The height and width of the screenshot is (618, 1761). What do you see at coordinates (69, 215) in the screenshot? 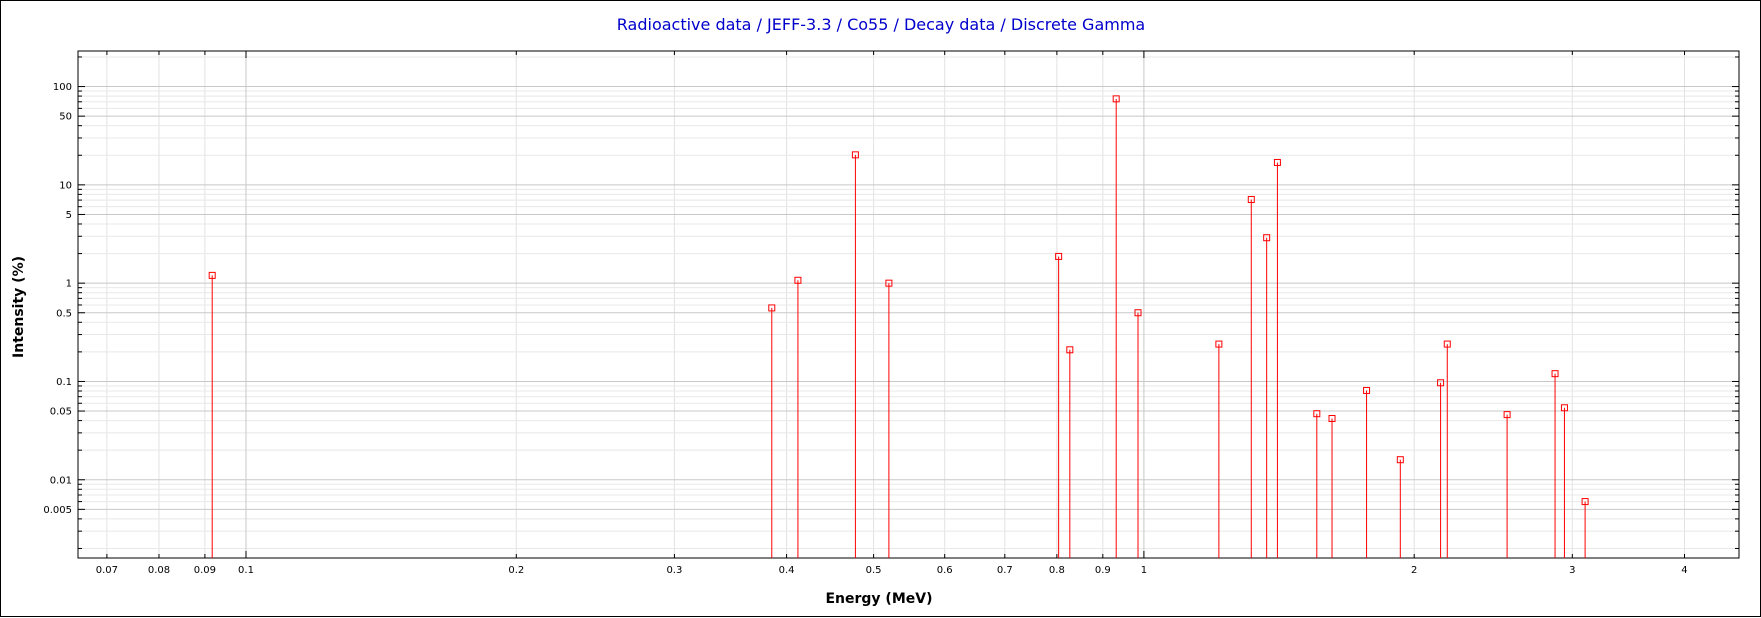
I see `y-tick-label: 5` at bounding box center [69, 215].